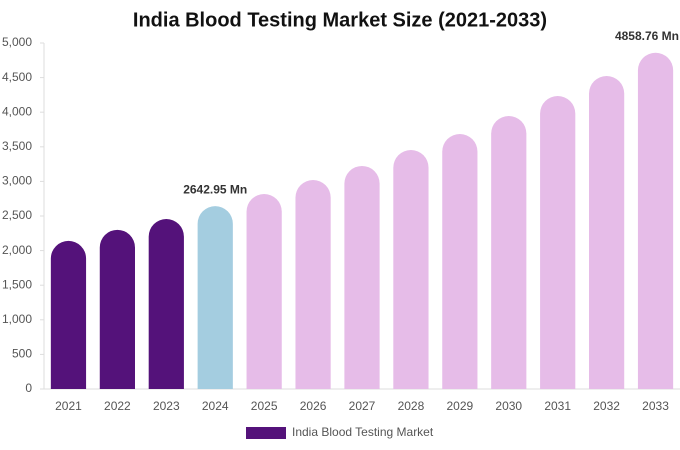  Describe the element at coordinates (17, 146) in the screenshot. I see `y-tick-label: 3,500` at that location.